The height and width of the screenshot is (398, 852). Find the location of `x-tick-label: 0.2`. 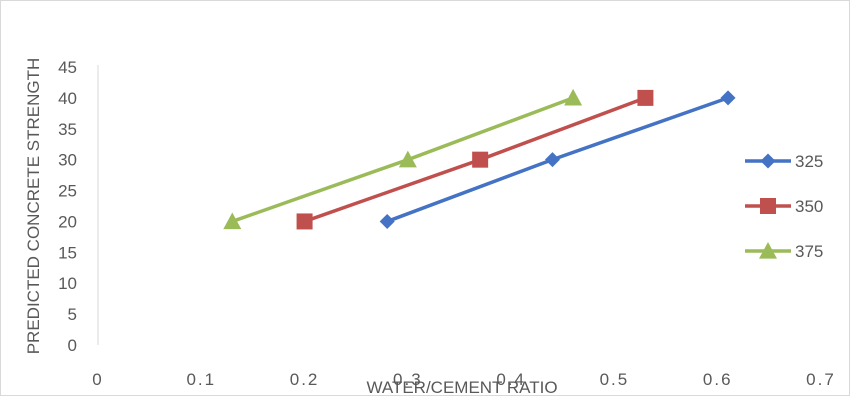

x-tick-label: 0.2 is located at coordinates (305, 379).